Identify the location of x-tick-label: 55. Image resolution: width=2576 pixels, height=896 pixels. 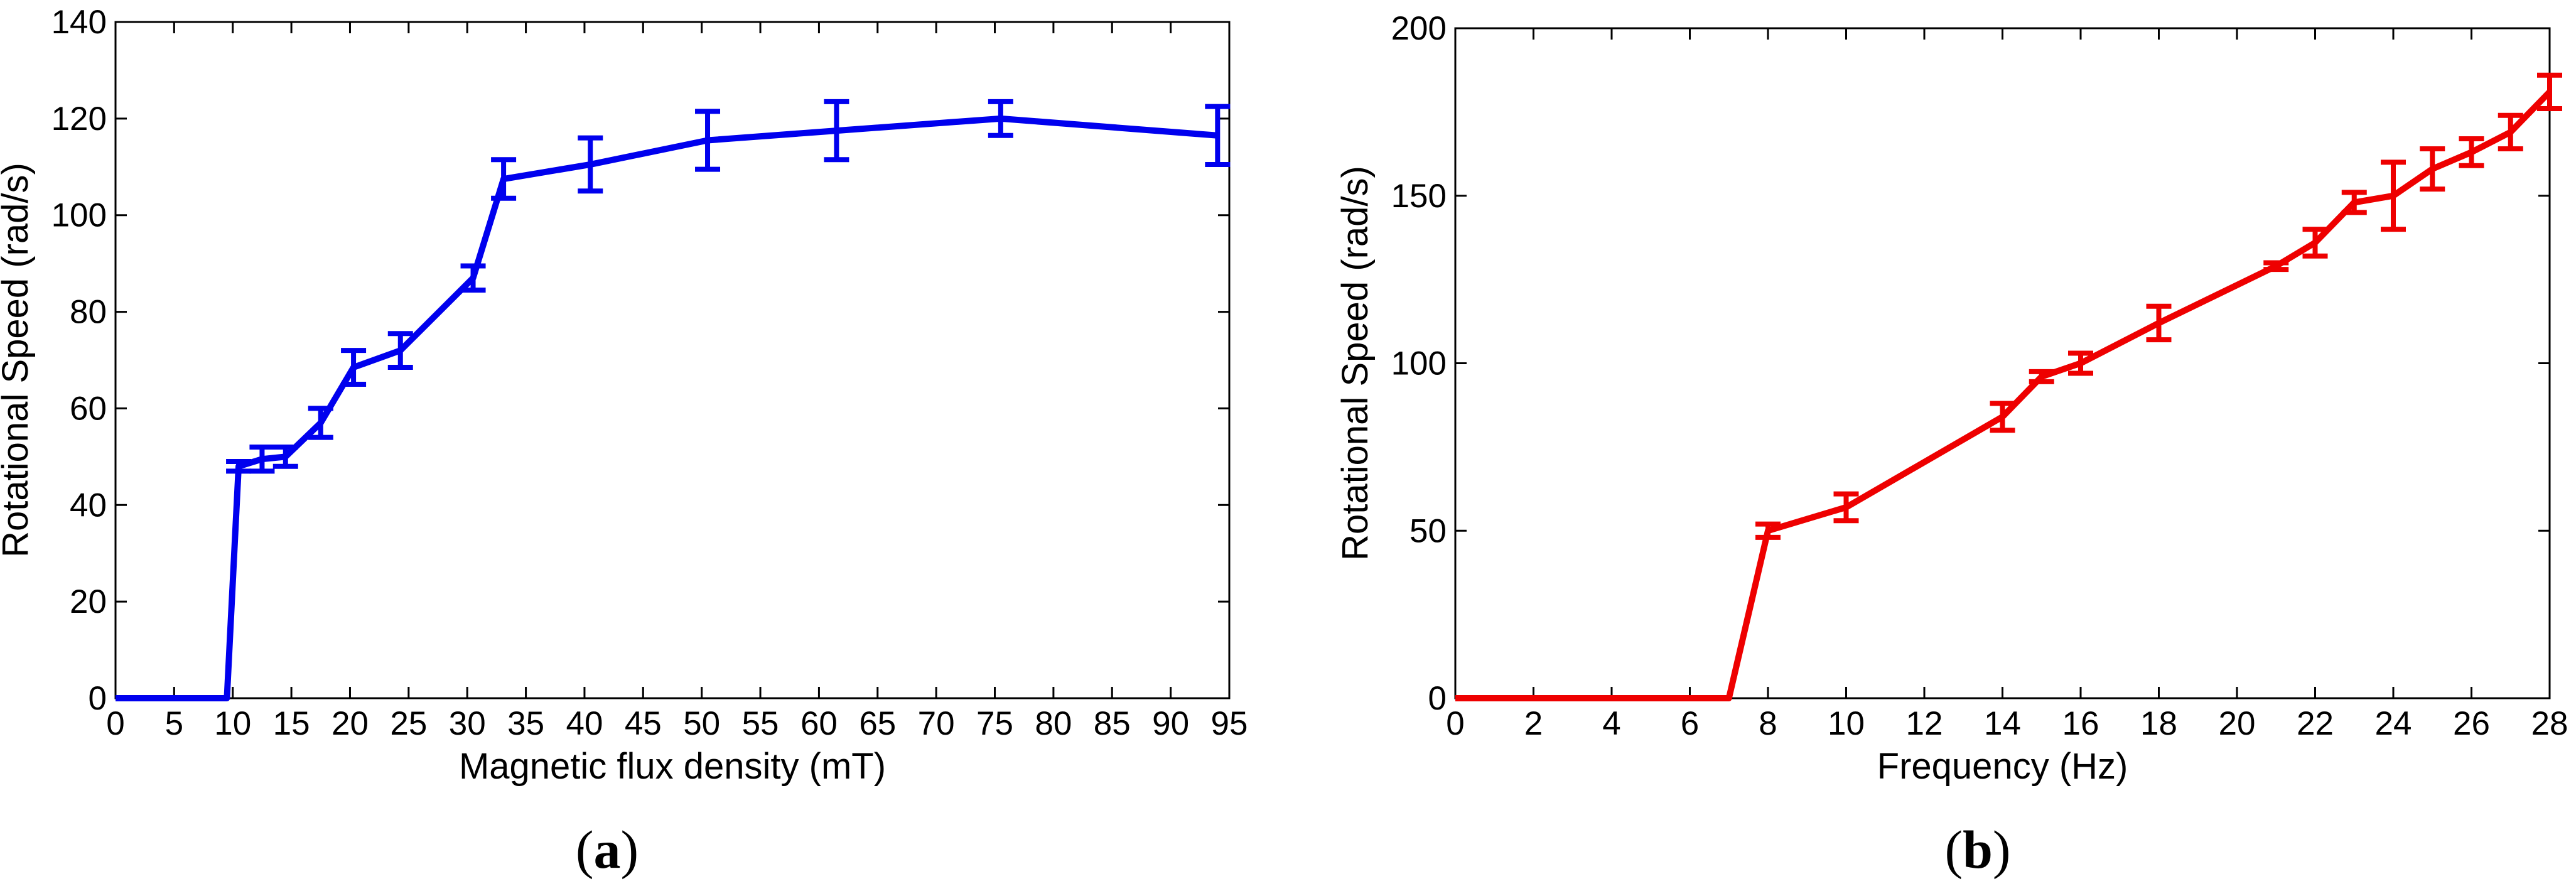
(760, 724).